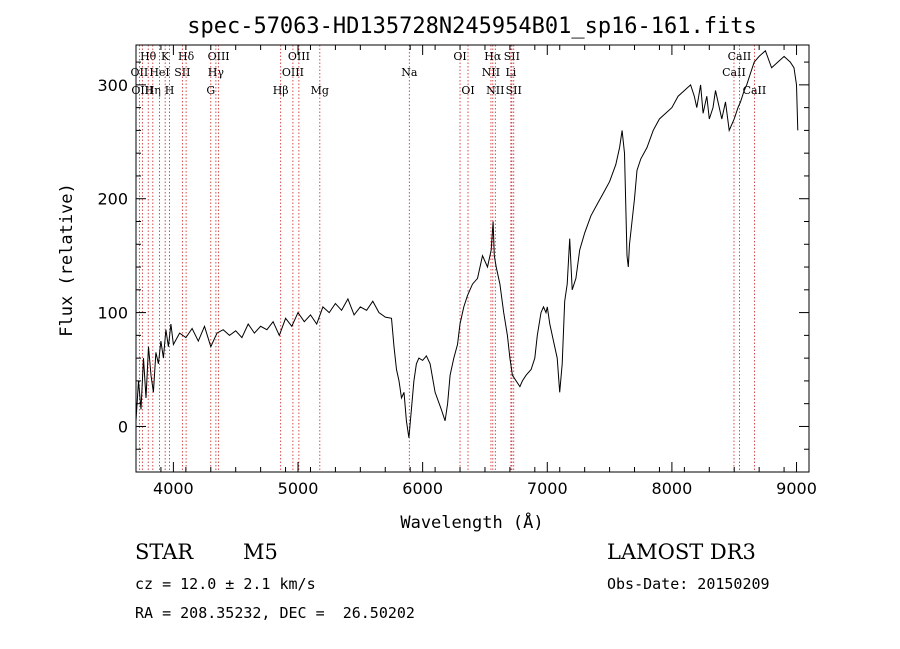  Describe the element at coordinates (409, 72) in the screenshot. I see `line-marker-label: Na` at that location.